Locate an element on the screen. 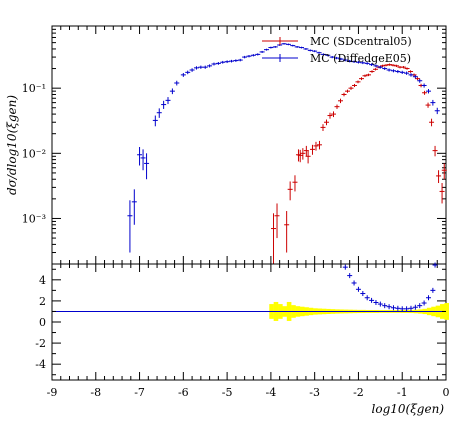  x-tick-label: -2 is located at coordinates (358, 392).